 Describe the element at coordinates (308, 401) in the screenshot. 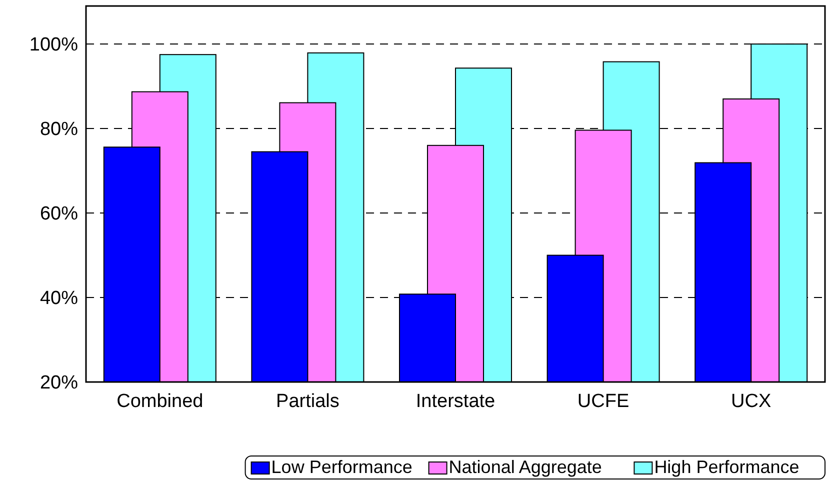

I see `x-tick-label: Partials` at that location.